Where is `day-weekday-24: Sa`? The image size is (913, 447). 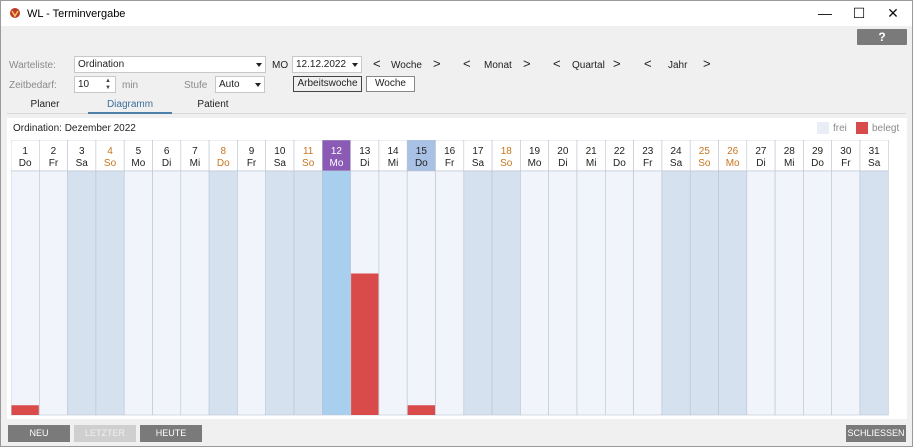
day-weekday-24: Sa is located at coordinates (676, 163).